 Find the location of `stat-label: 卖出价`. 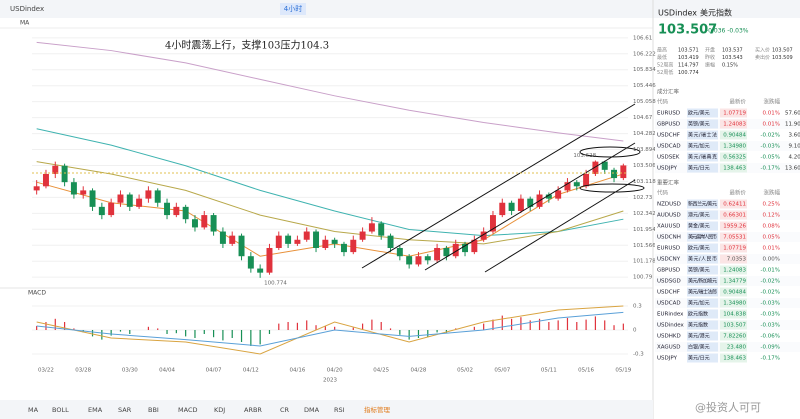

stat-label: 卖出价 is located at coordinates (762, 57).